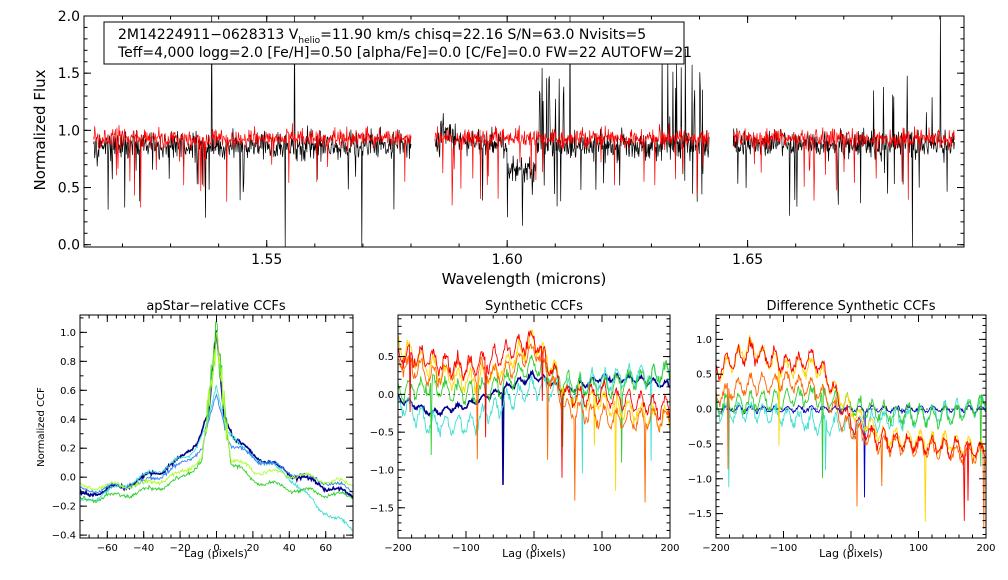 The width and height of the screenshot is (1008, 580). Describe the element at coordinates (325, 548) in the screenshot. I see `x-tick-label: 60` at that location.